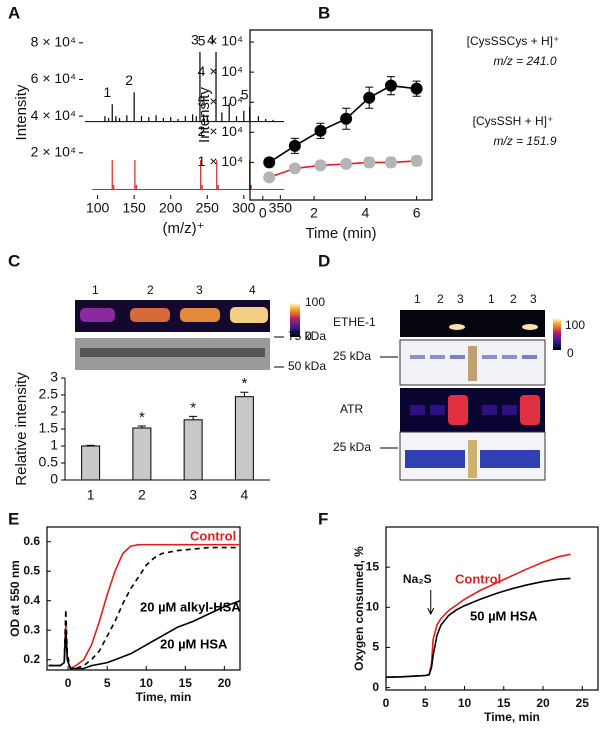 This screenshot has height=735, width=600. I want to click on y-tick-label: 3, so click(54, 377).